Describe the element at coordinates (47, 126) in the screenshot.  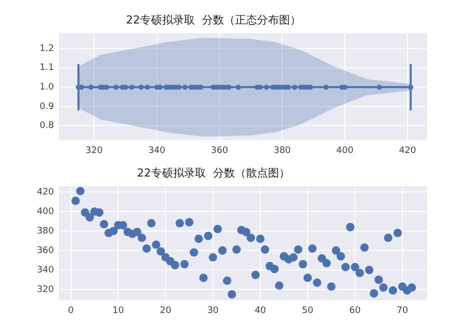
I see `y-tick-label: 0.8` at that location.